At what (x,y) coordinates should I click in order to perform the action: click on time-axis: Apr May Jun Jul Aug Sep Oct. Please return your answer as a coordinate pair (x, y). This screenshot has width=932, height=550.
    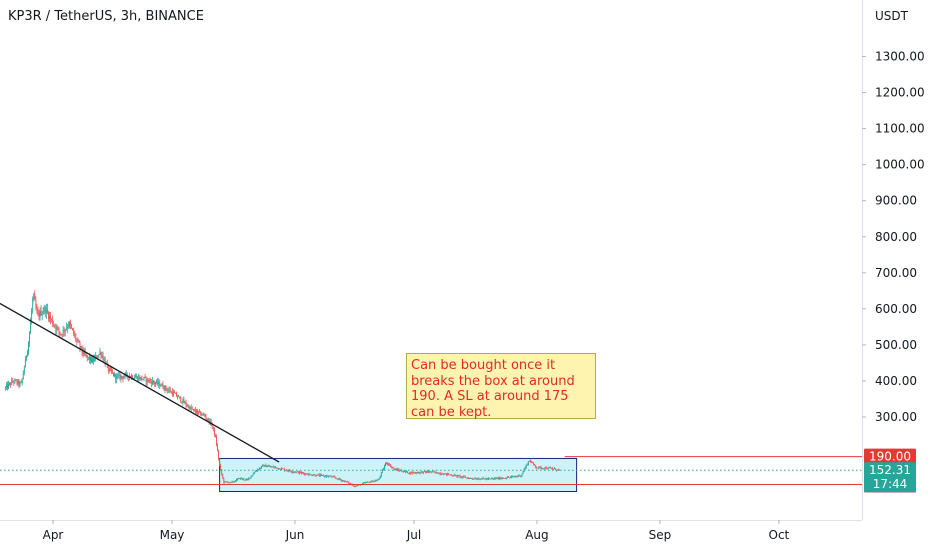
    Looking at the image, I should click on (431, 531).